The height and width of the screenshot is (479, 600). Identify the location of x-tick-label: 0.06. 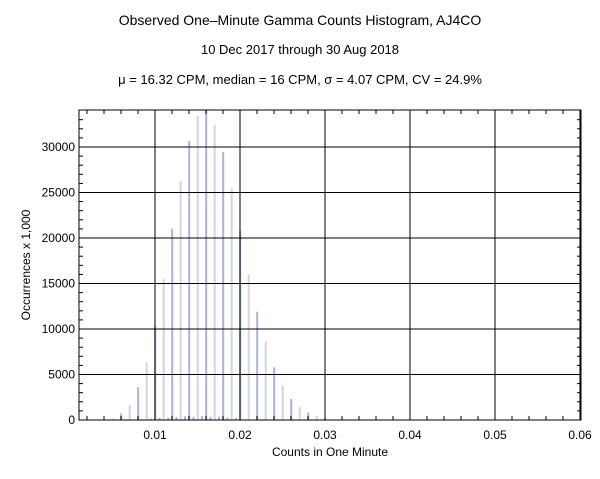
(580, 435).